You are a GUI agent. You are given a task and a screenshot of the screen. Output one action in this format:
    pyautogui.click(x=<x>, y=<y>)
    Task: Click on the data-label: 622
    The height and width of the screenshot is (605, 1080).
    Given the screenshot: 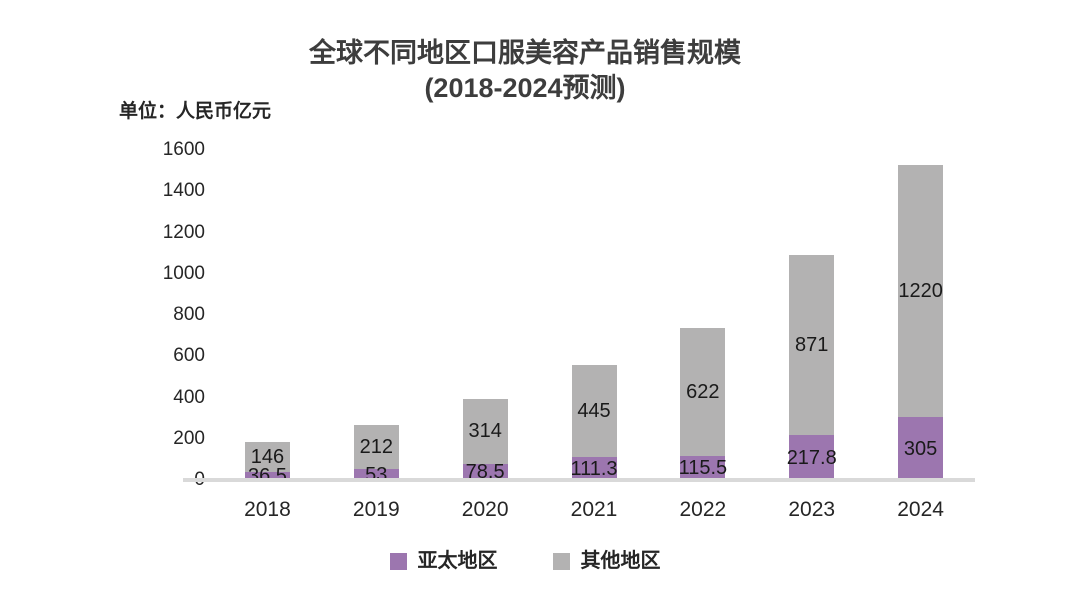 What is the action you would take?
    pyautogui.click(x=703, y=392)
    